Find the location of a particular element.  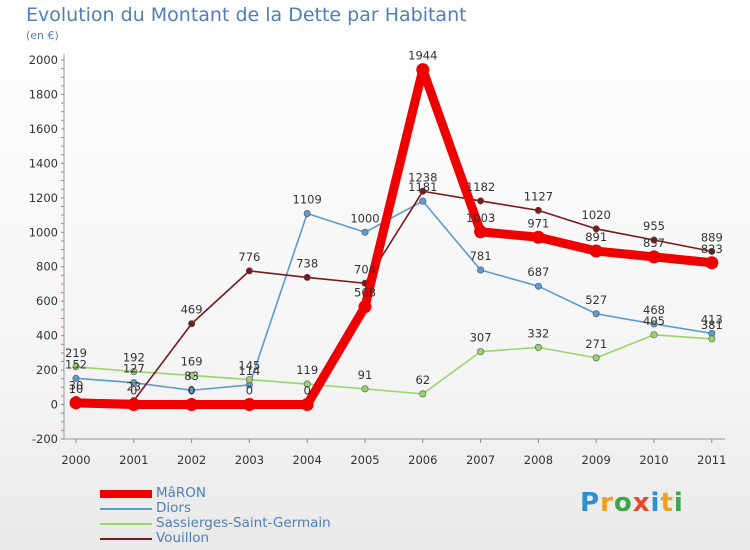

y-tick-label: 1400 is located at coordinates (43, 163).